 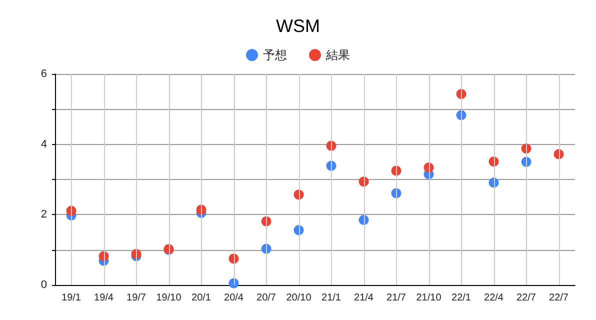 I want to click on x-tick-label: 20/4, so click(x=234, y=298).